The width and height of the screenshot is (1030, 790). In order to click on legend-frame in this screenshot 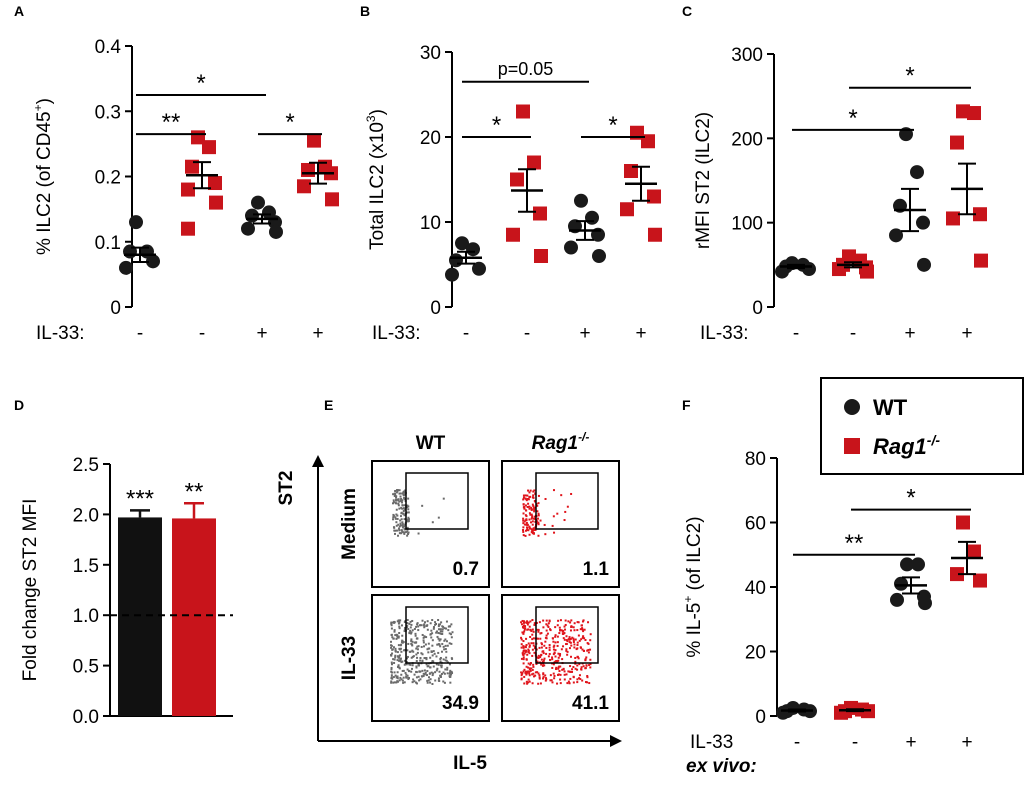, I will do `click(922, 426)`.